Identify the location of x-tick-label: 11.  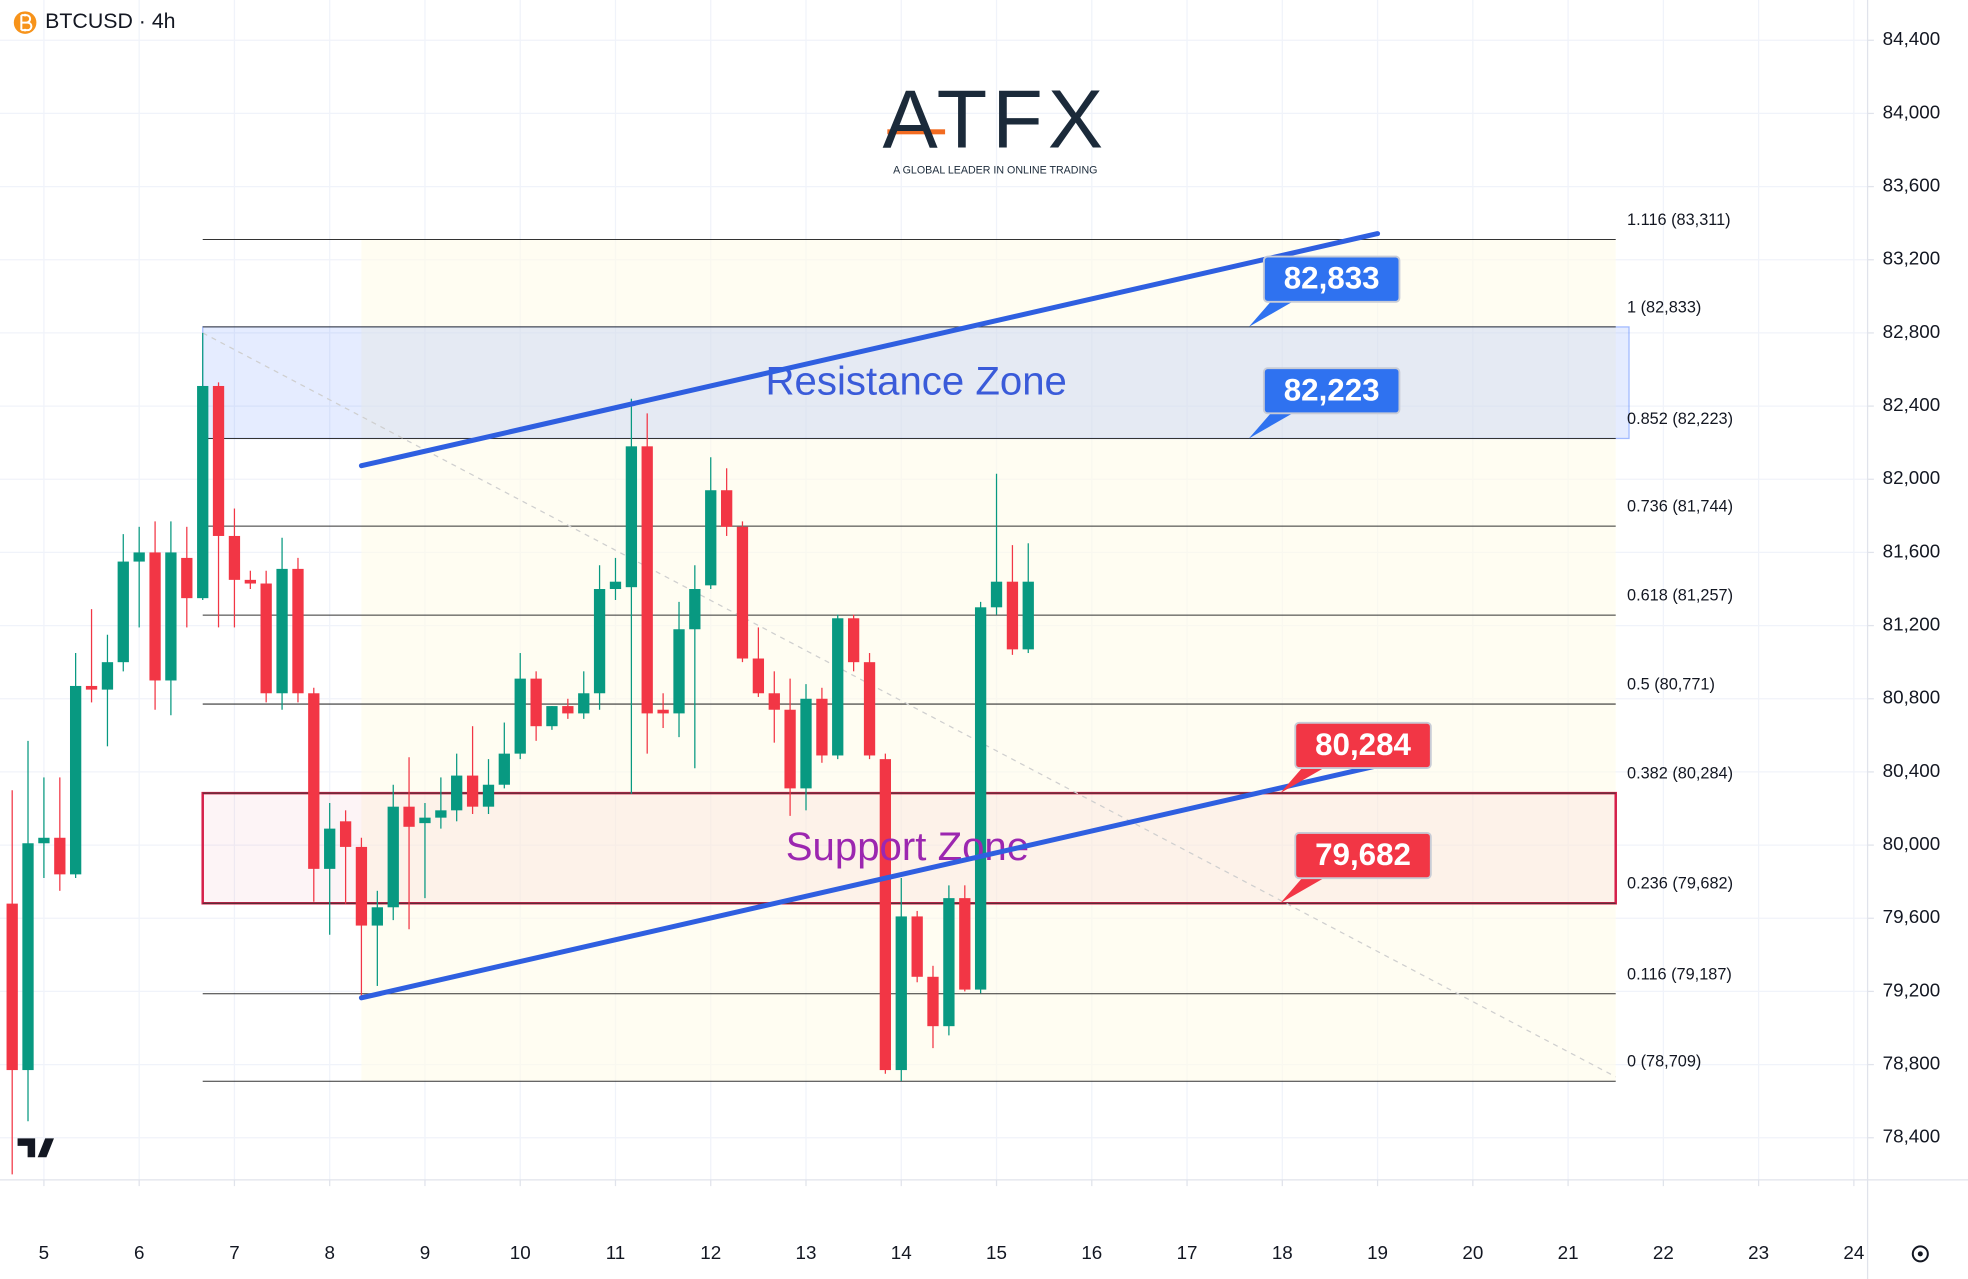
(616, 1252).